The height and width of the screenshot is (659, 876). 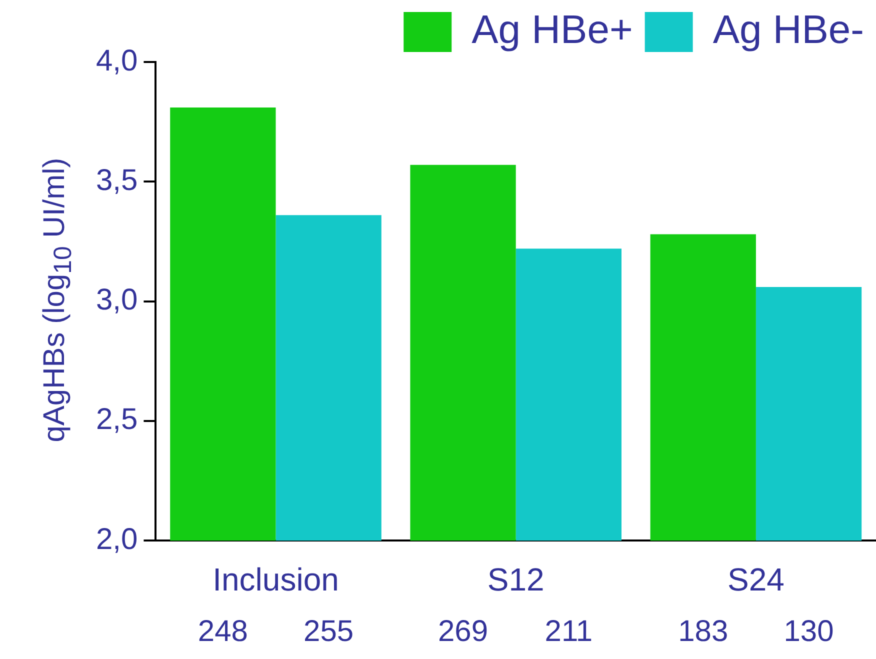 I want to click on text: 269, so click(x=463, y=631).